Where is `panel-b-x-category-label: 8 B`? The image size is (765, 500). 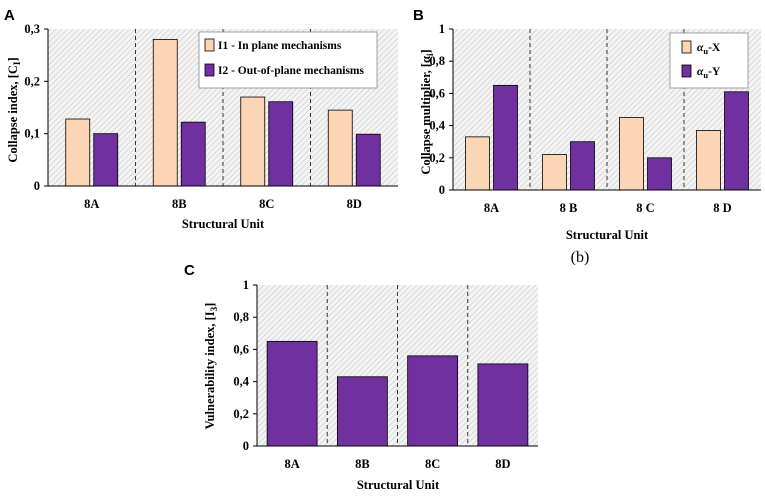
panel-b-x-category-label: 8 B is located at coordinates (569, 208).